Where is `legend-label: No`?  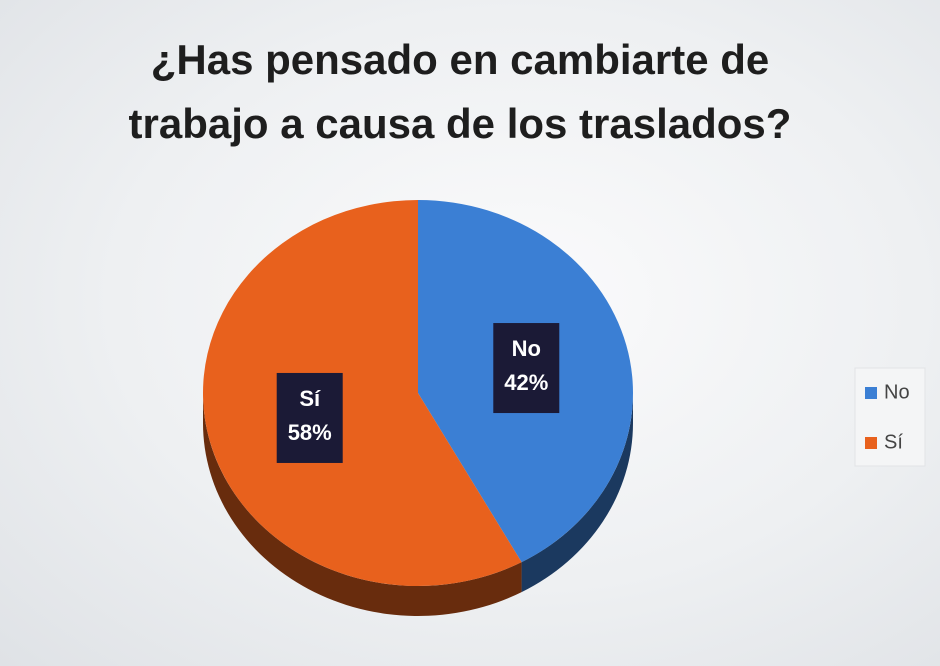 legend-label: No is located at coordinates (897, 392).